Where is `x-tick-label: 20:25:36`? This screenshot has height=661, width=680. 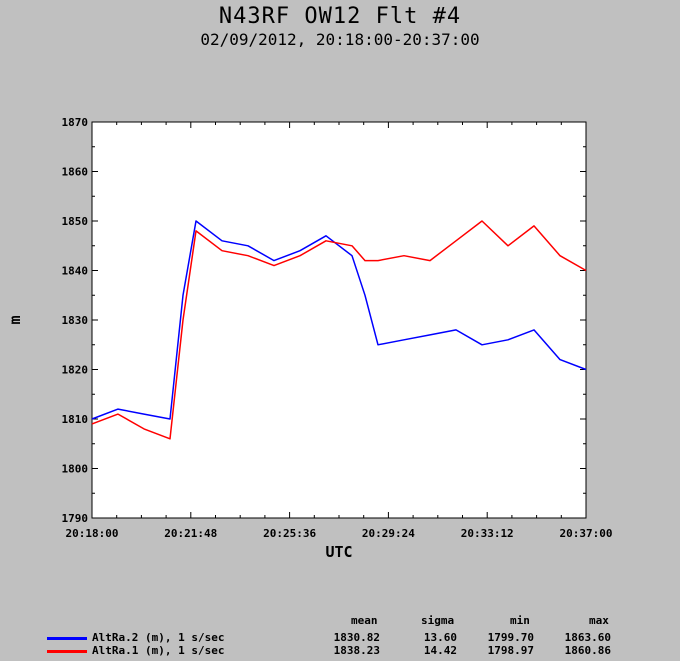 x-tick-label: 20:25:36 is located at coordinates (289, 533).